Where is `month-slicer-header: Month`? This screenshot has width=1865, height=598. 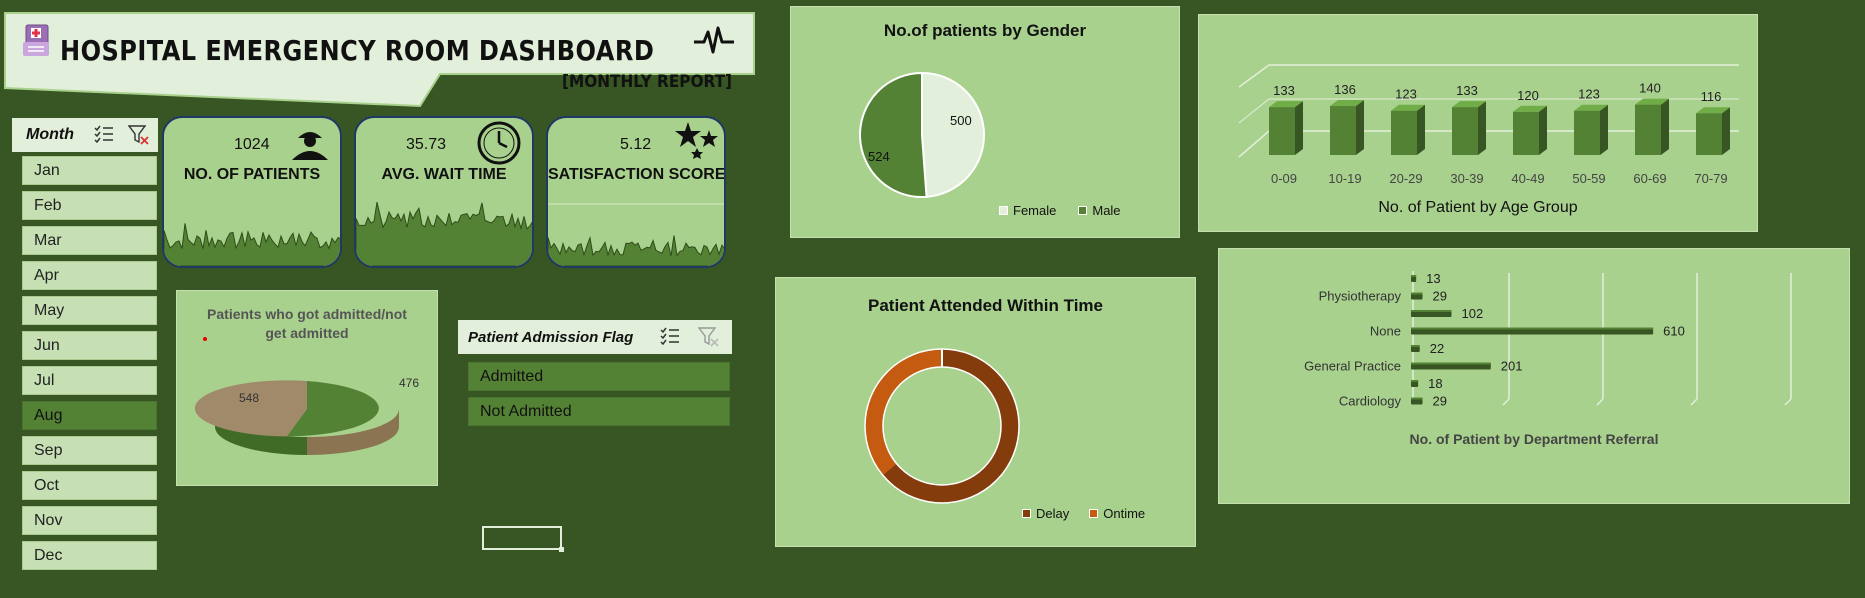
month-slicer-header: Month is located at coordinates (85, 135).